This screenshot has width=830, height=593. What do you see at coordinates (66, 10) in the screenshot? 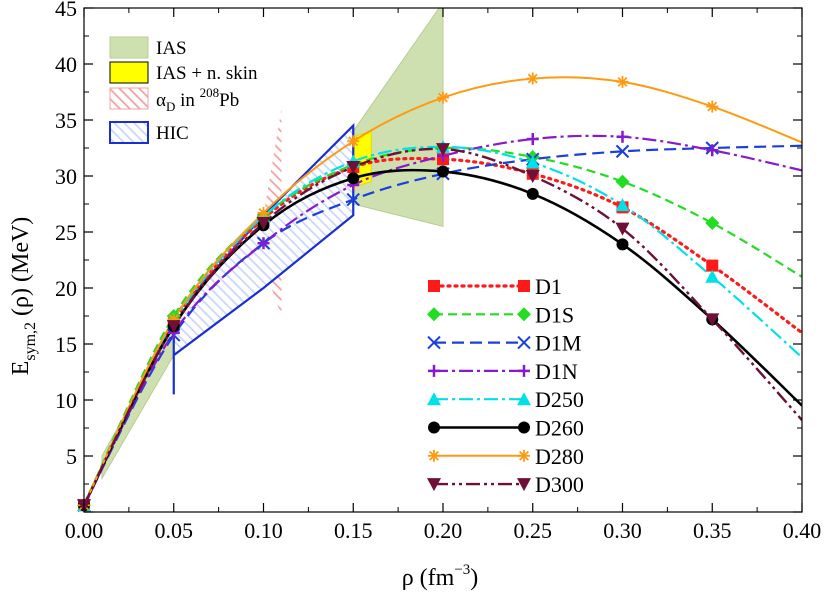
I see `y-tick-label: 45` at bounding box center [66, 10].